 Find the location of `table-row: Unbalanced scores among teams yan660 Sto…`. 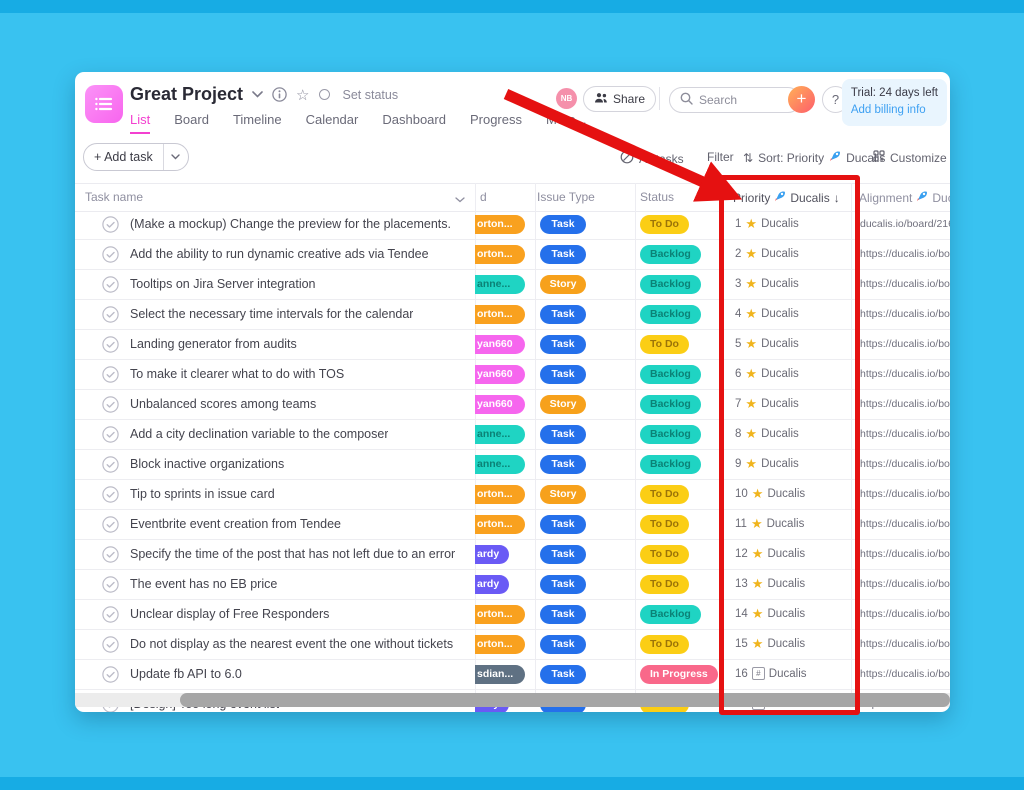

table-row: Unbalanced scores among teams yan660 Sto… is located at coordinates (512, 405).